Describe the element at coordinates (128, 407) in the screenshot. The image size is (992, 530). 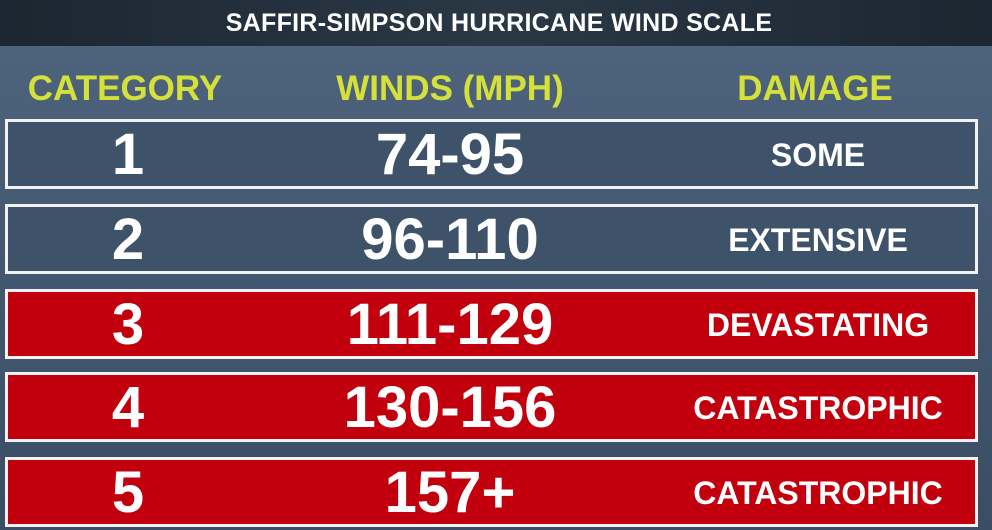
I see `category-cell: 4` at that location.